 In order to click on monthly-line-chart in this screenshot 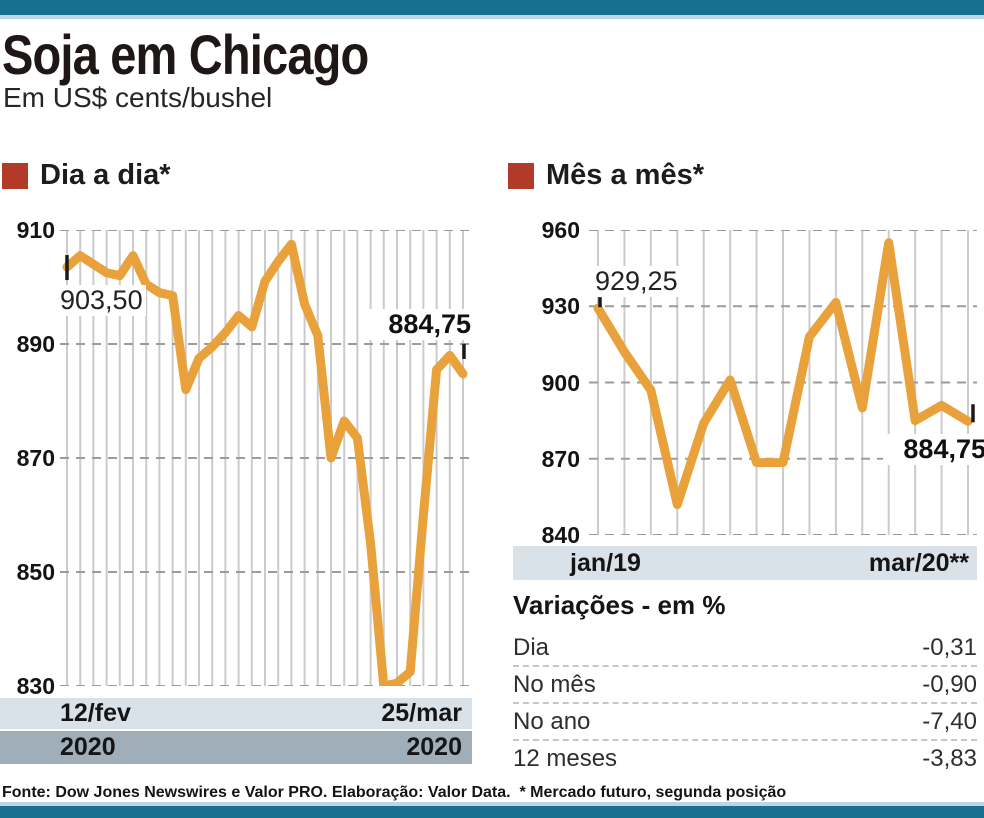, I will do `click(783, 382)`.